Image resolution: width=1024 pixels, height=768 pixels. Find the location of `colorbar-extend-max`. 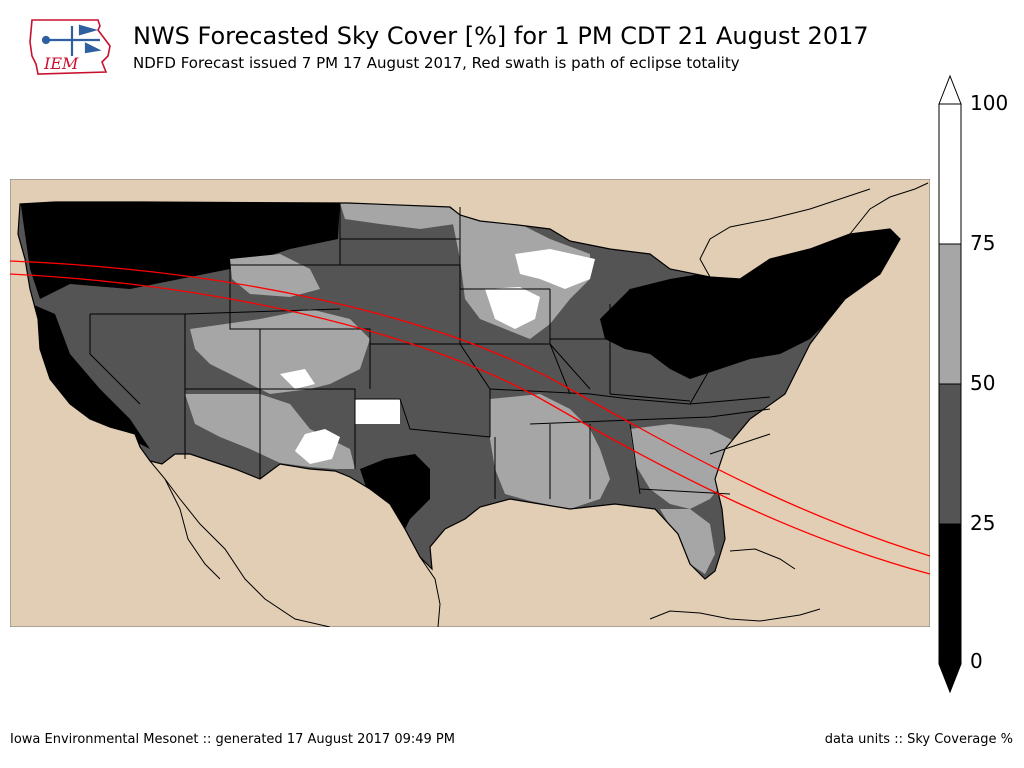

colorbar-extend-max is located at coordinates (950, 89).